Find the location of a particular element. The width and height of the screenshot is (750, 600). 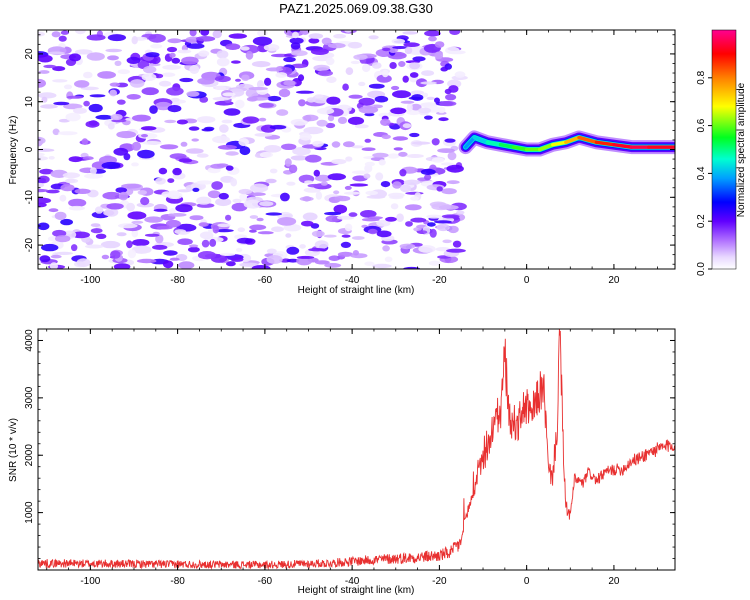

colorbar-tick-label: 0.6 is located at coordinates (701, 125).